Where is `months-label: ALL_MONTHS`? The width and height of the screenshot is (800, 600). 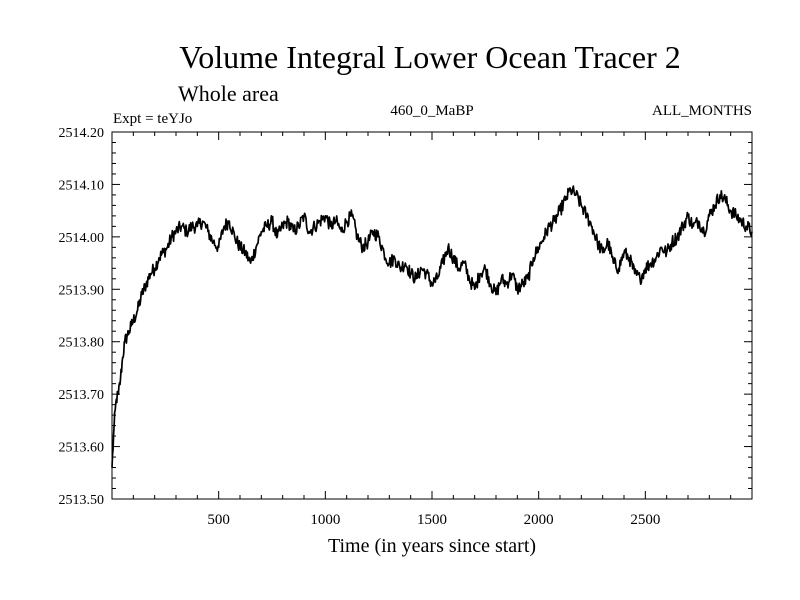 months-label: ALL_MONTHS is located at coordinates (702, 111).